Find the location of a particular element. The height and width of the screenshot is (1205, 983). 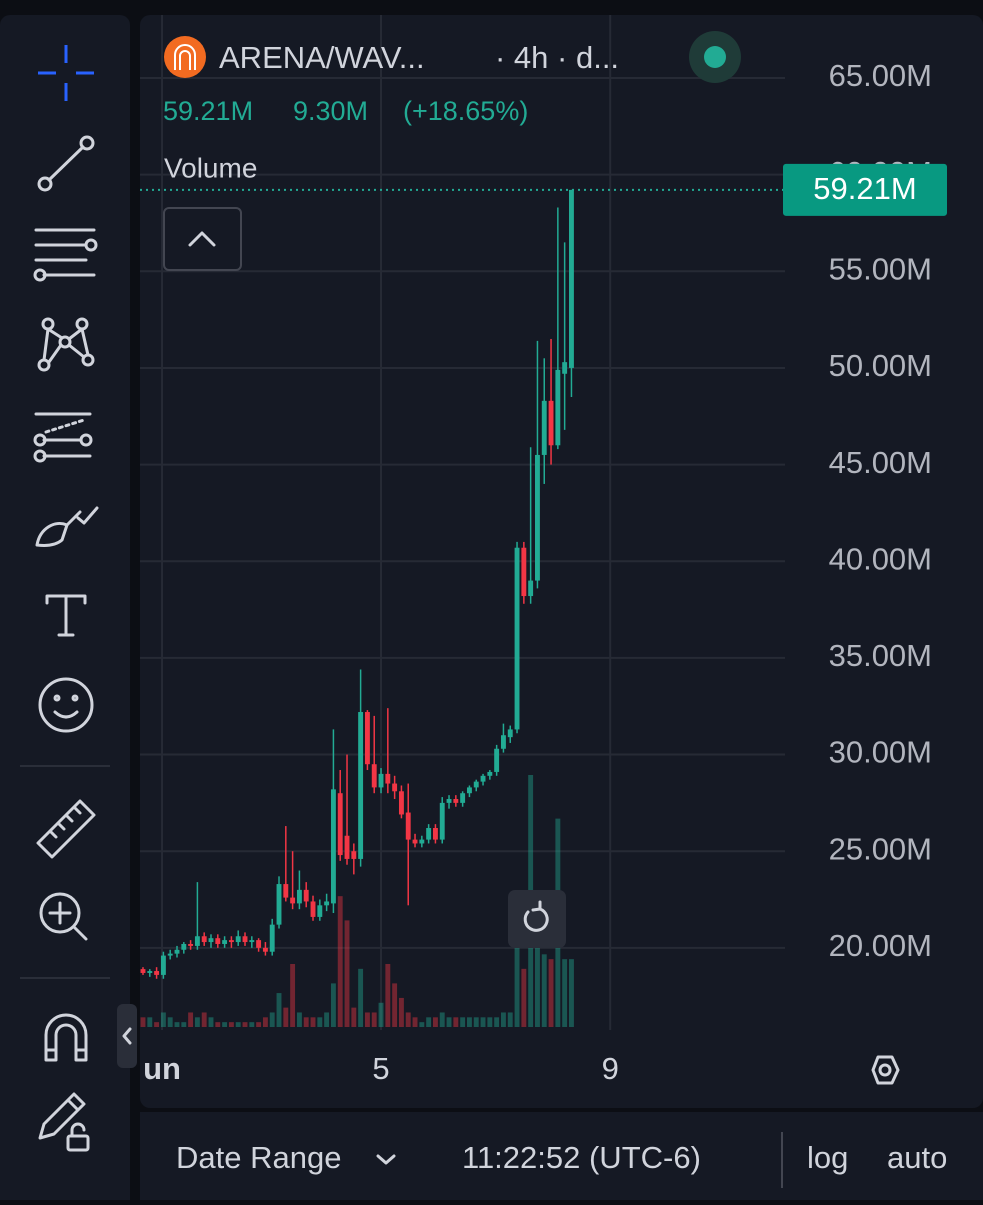

parallel-lines-tool is located at coordinates (65, 255).